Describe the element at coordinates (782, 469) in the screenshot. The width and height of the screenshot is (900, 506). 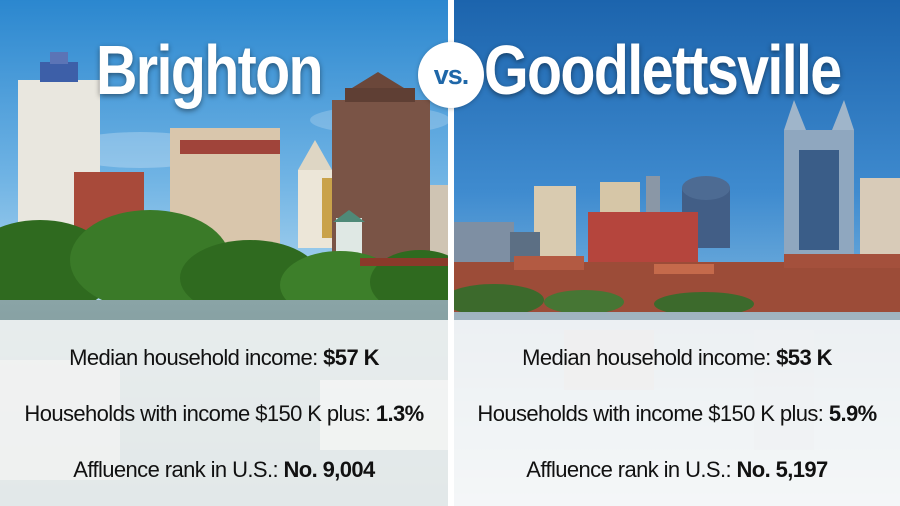
I see `right-affluence-rank-value: No. 5,197` at that location.